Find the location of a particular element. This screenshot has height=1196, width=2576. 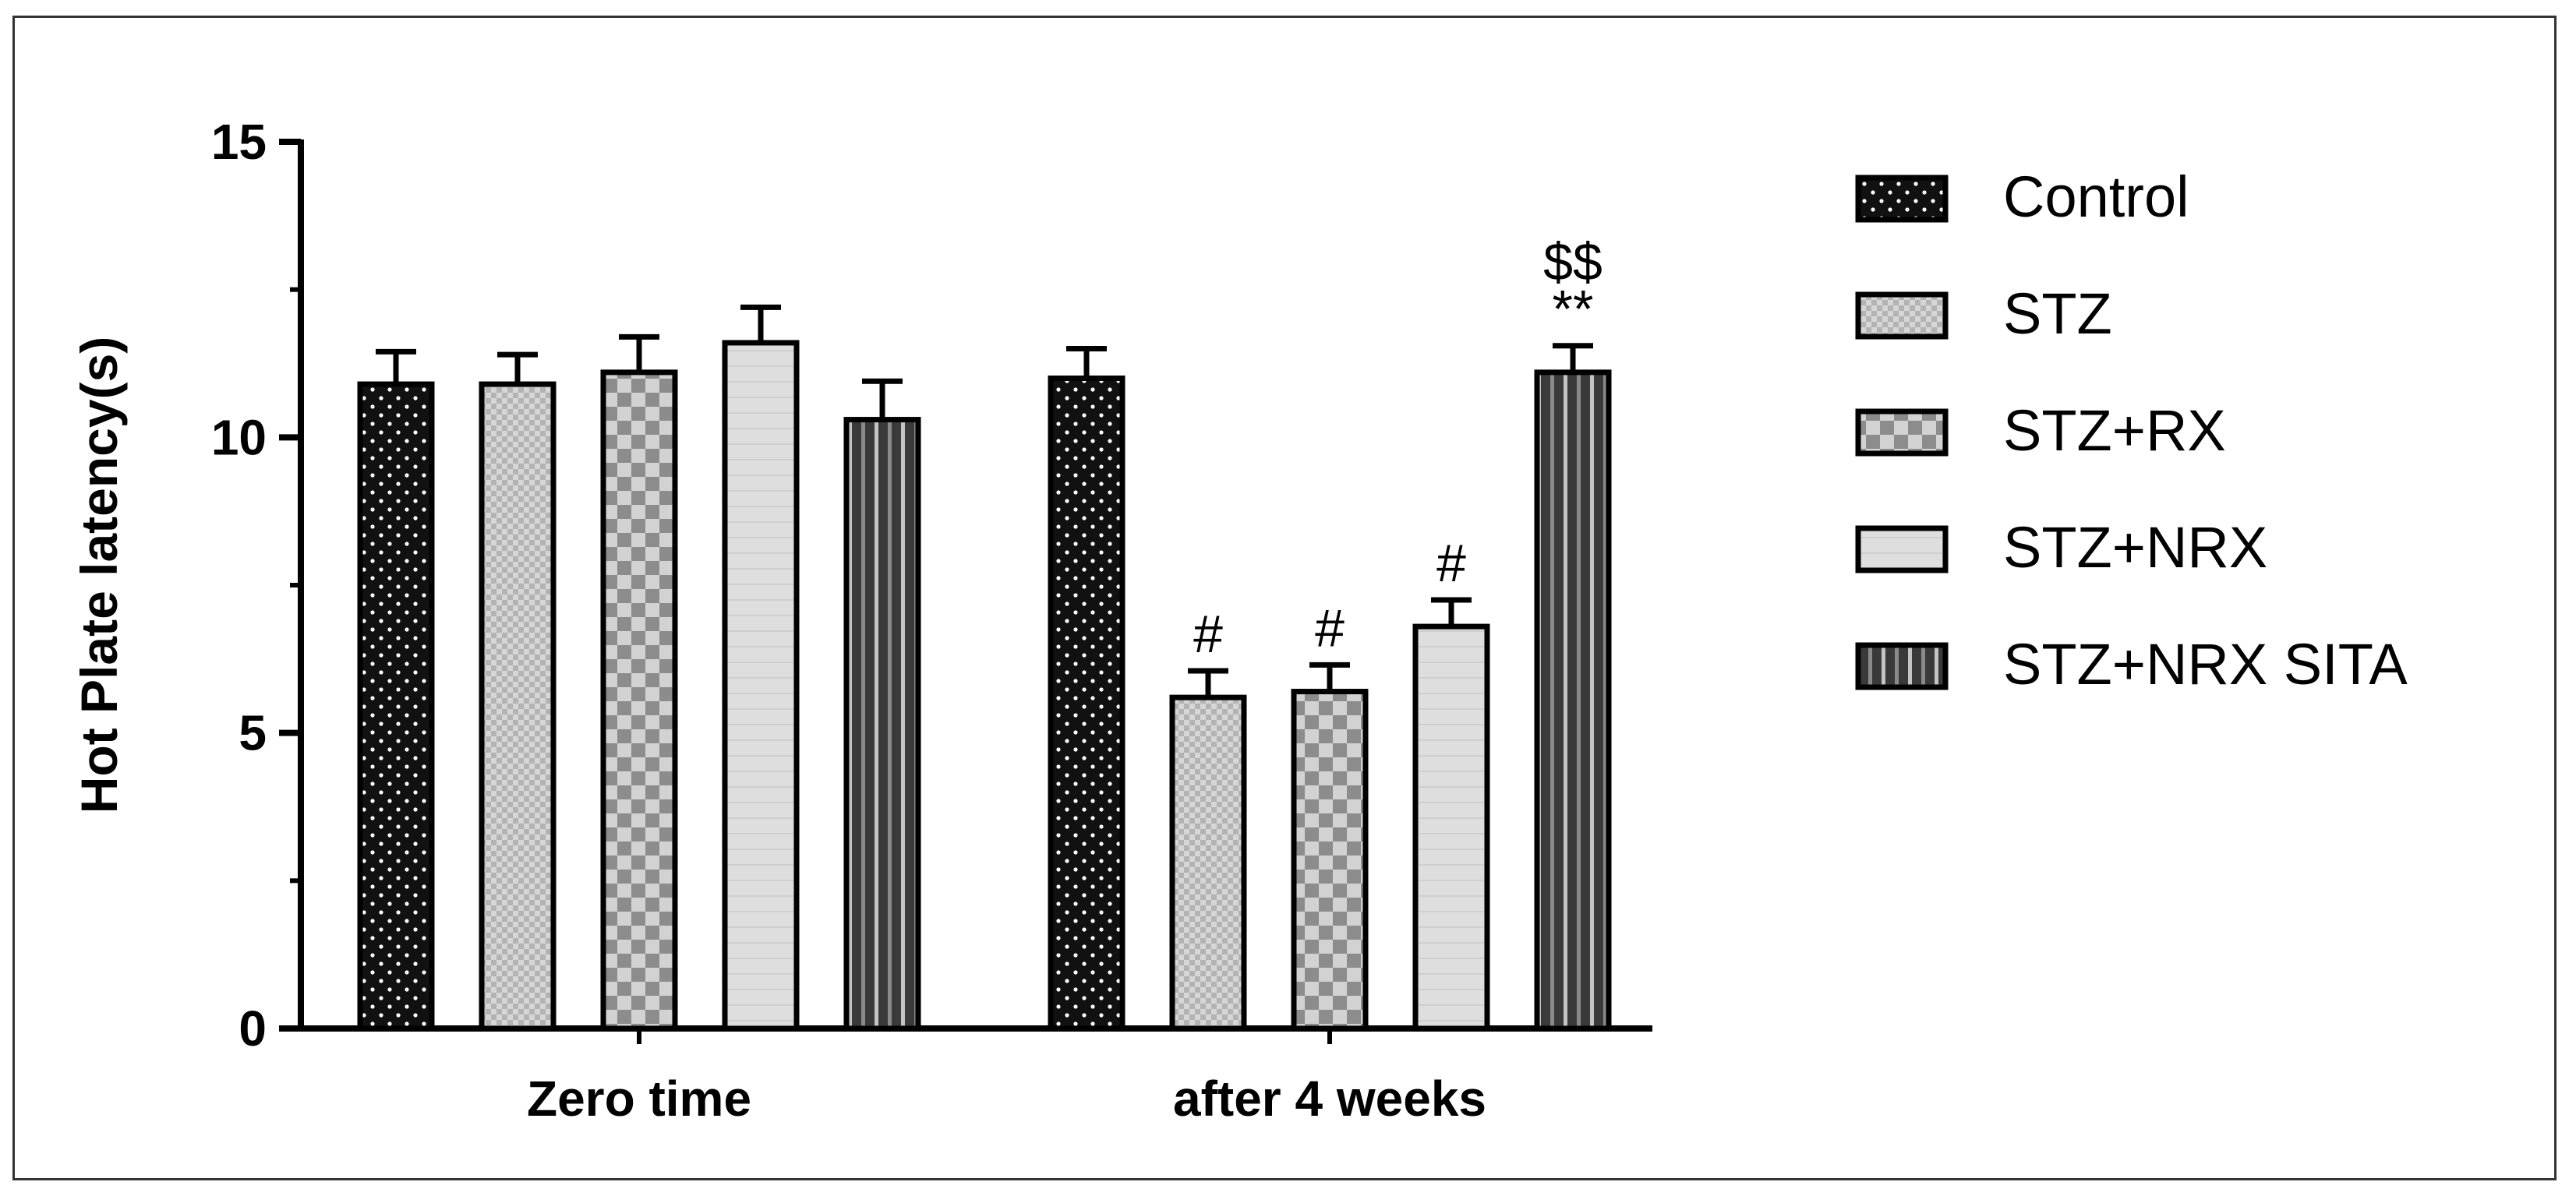

significance-line: $$ is located at coordinates (1572, 262).